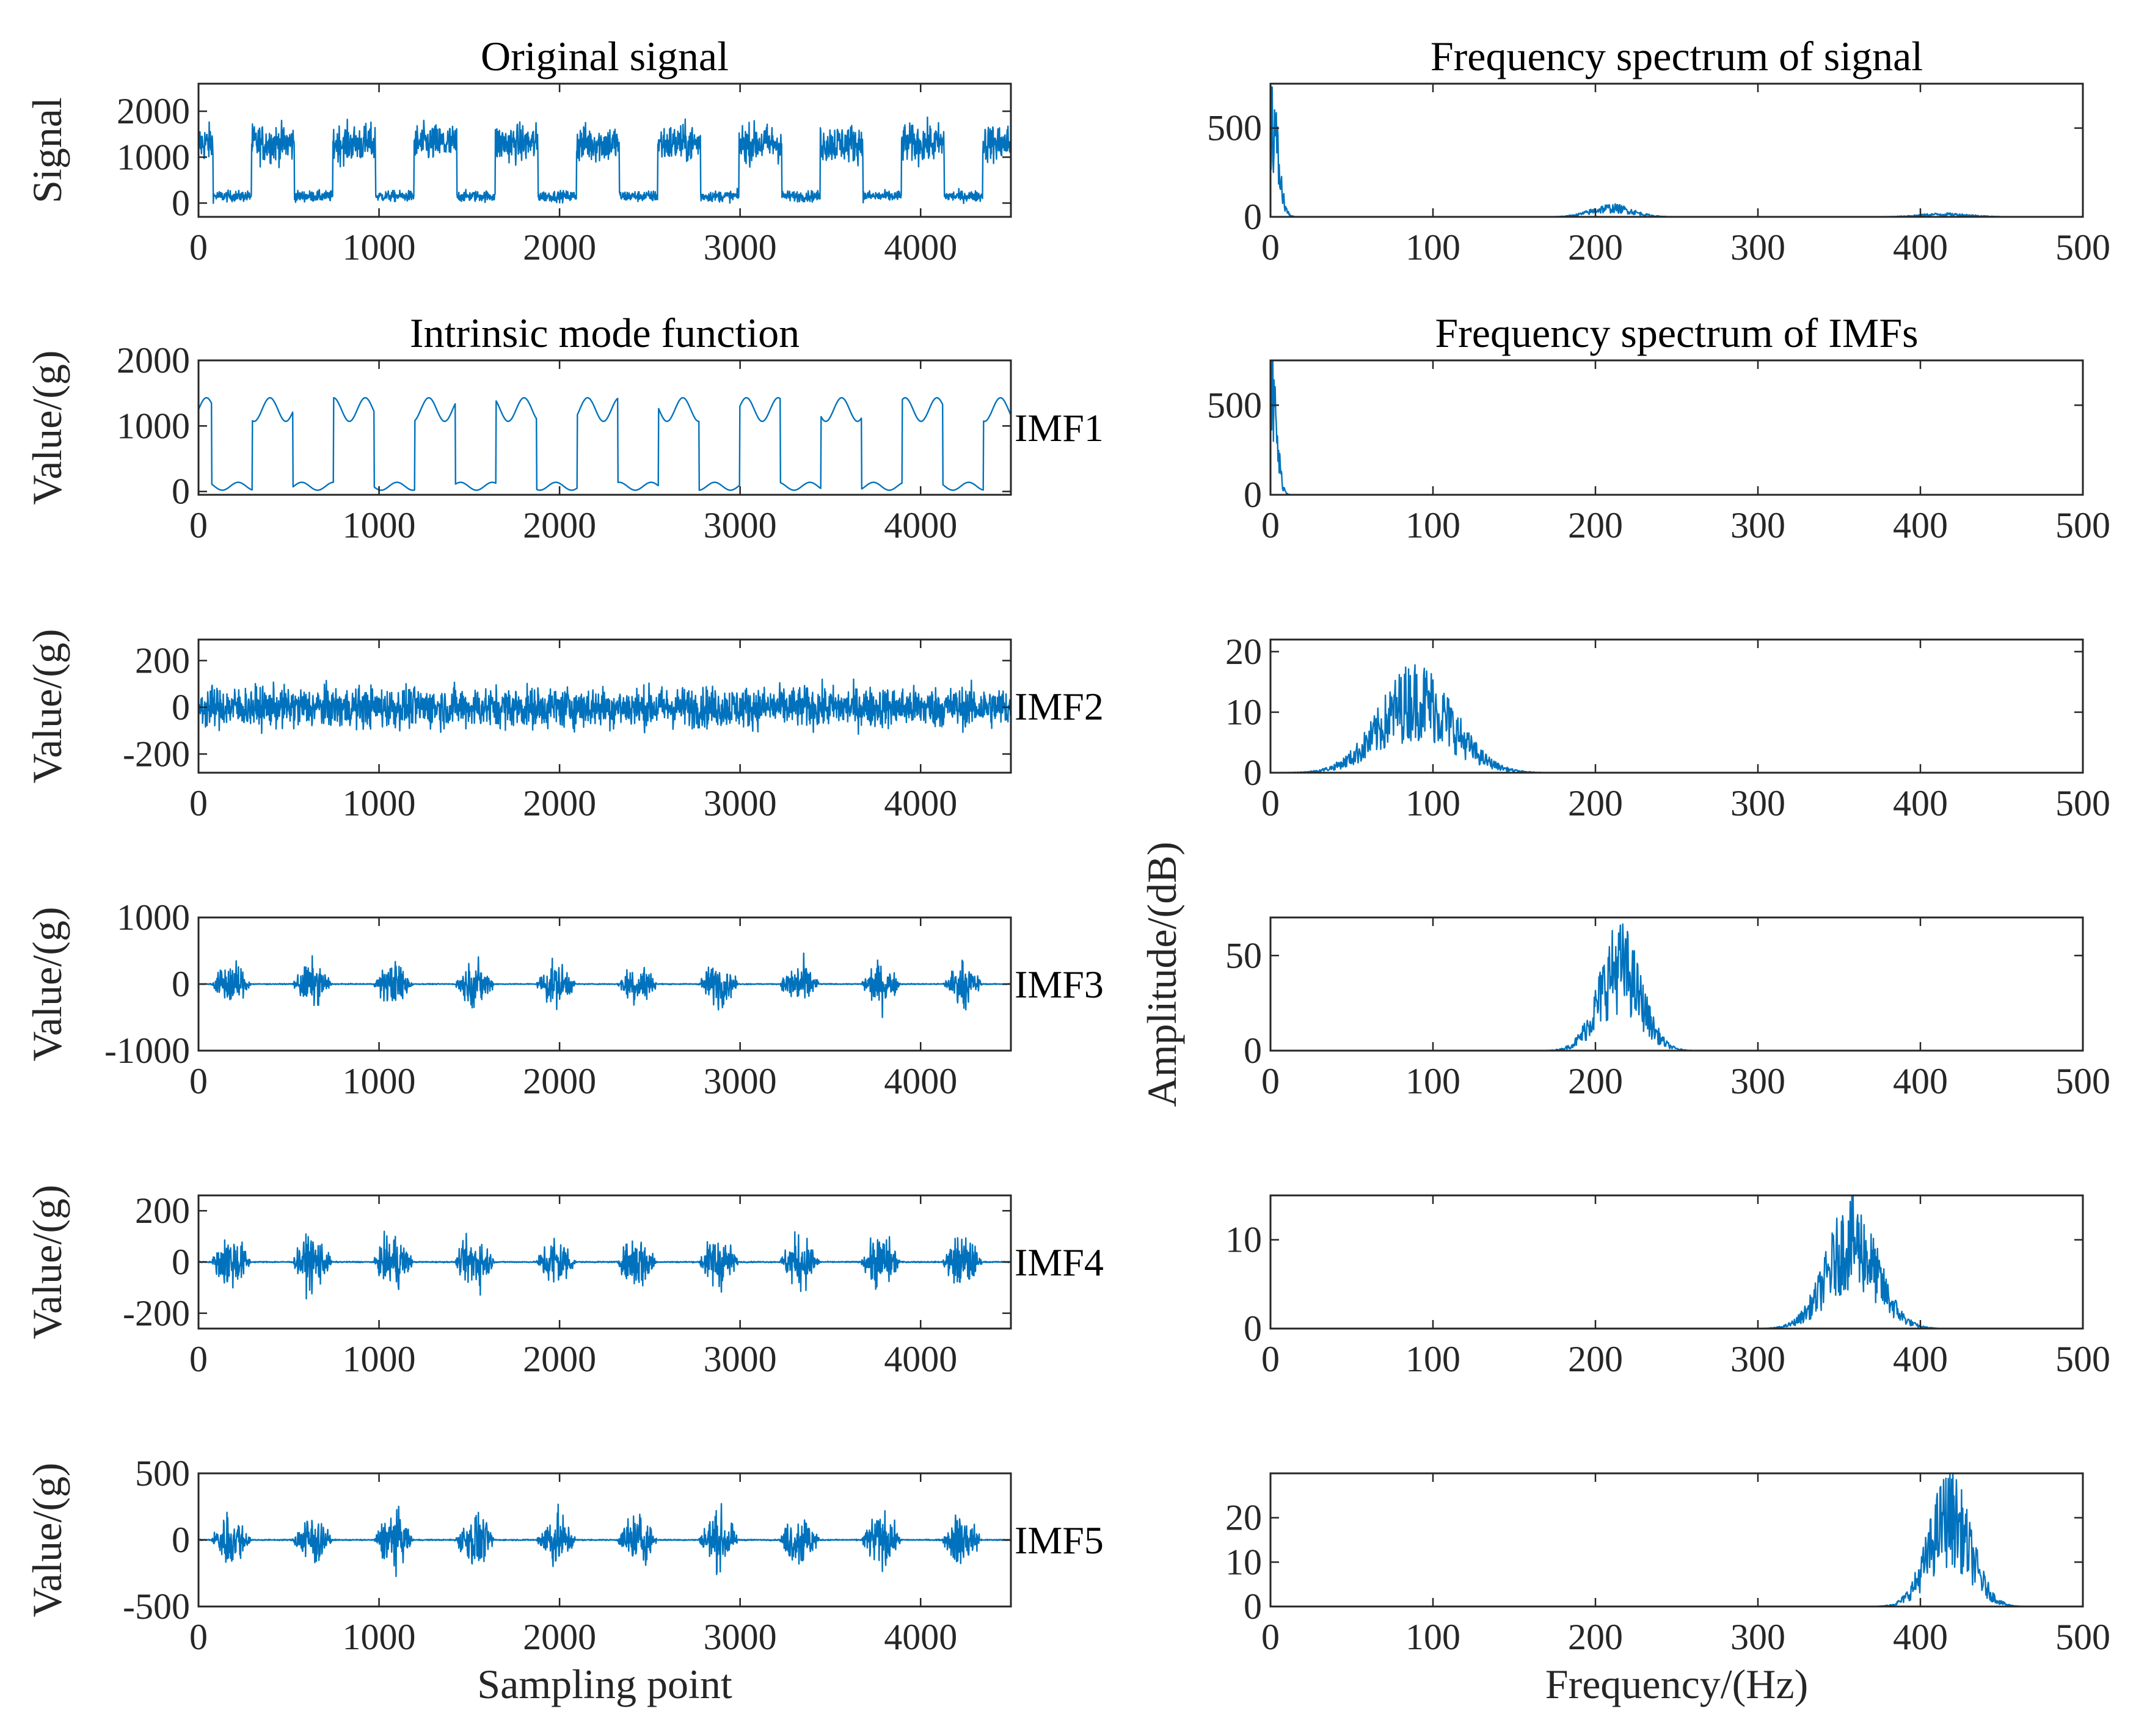 The height and width of the screenshot is (1736, 2136). Describe the element at coordinates (1595, 1081) in the screenshot. I see `imf3_fft-xtick-label: 200` at that location.